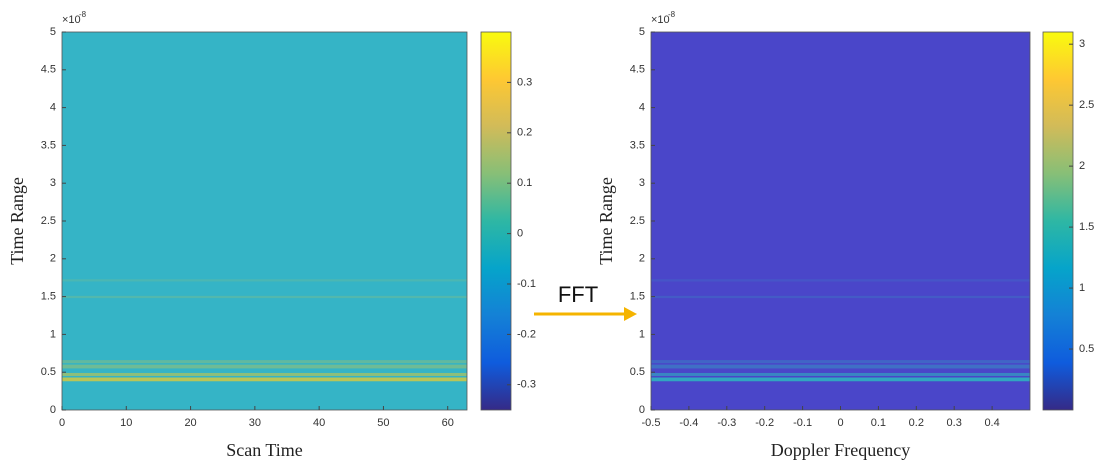  Describe the element at coordinates (1086, 105) in the screenshot. I see `colorbar-tick-label: 2.5` at that location.